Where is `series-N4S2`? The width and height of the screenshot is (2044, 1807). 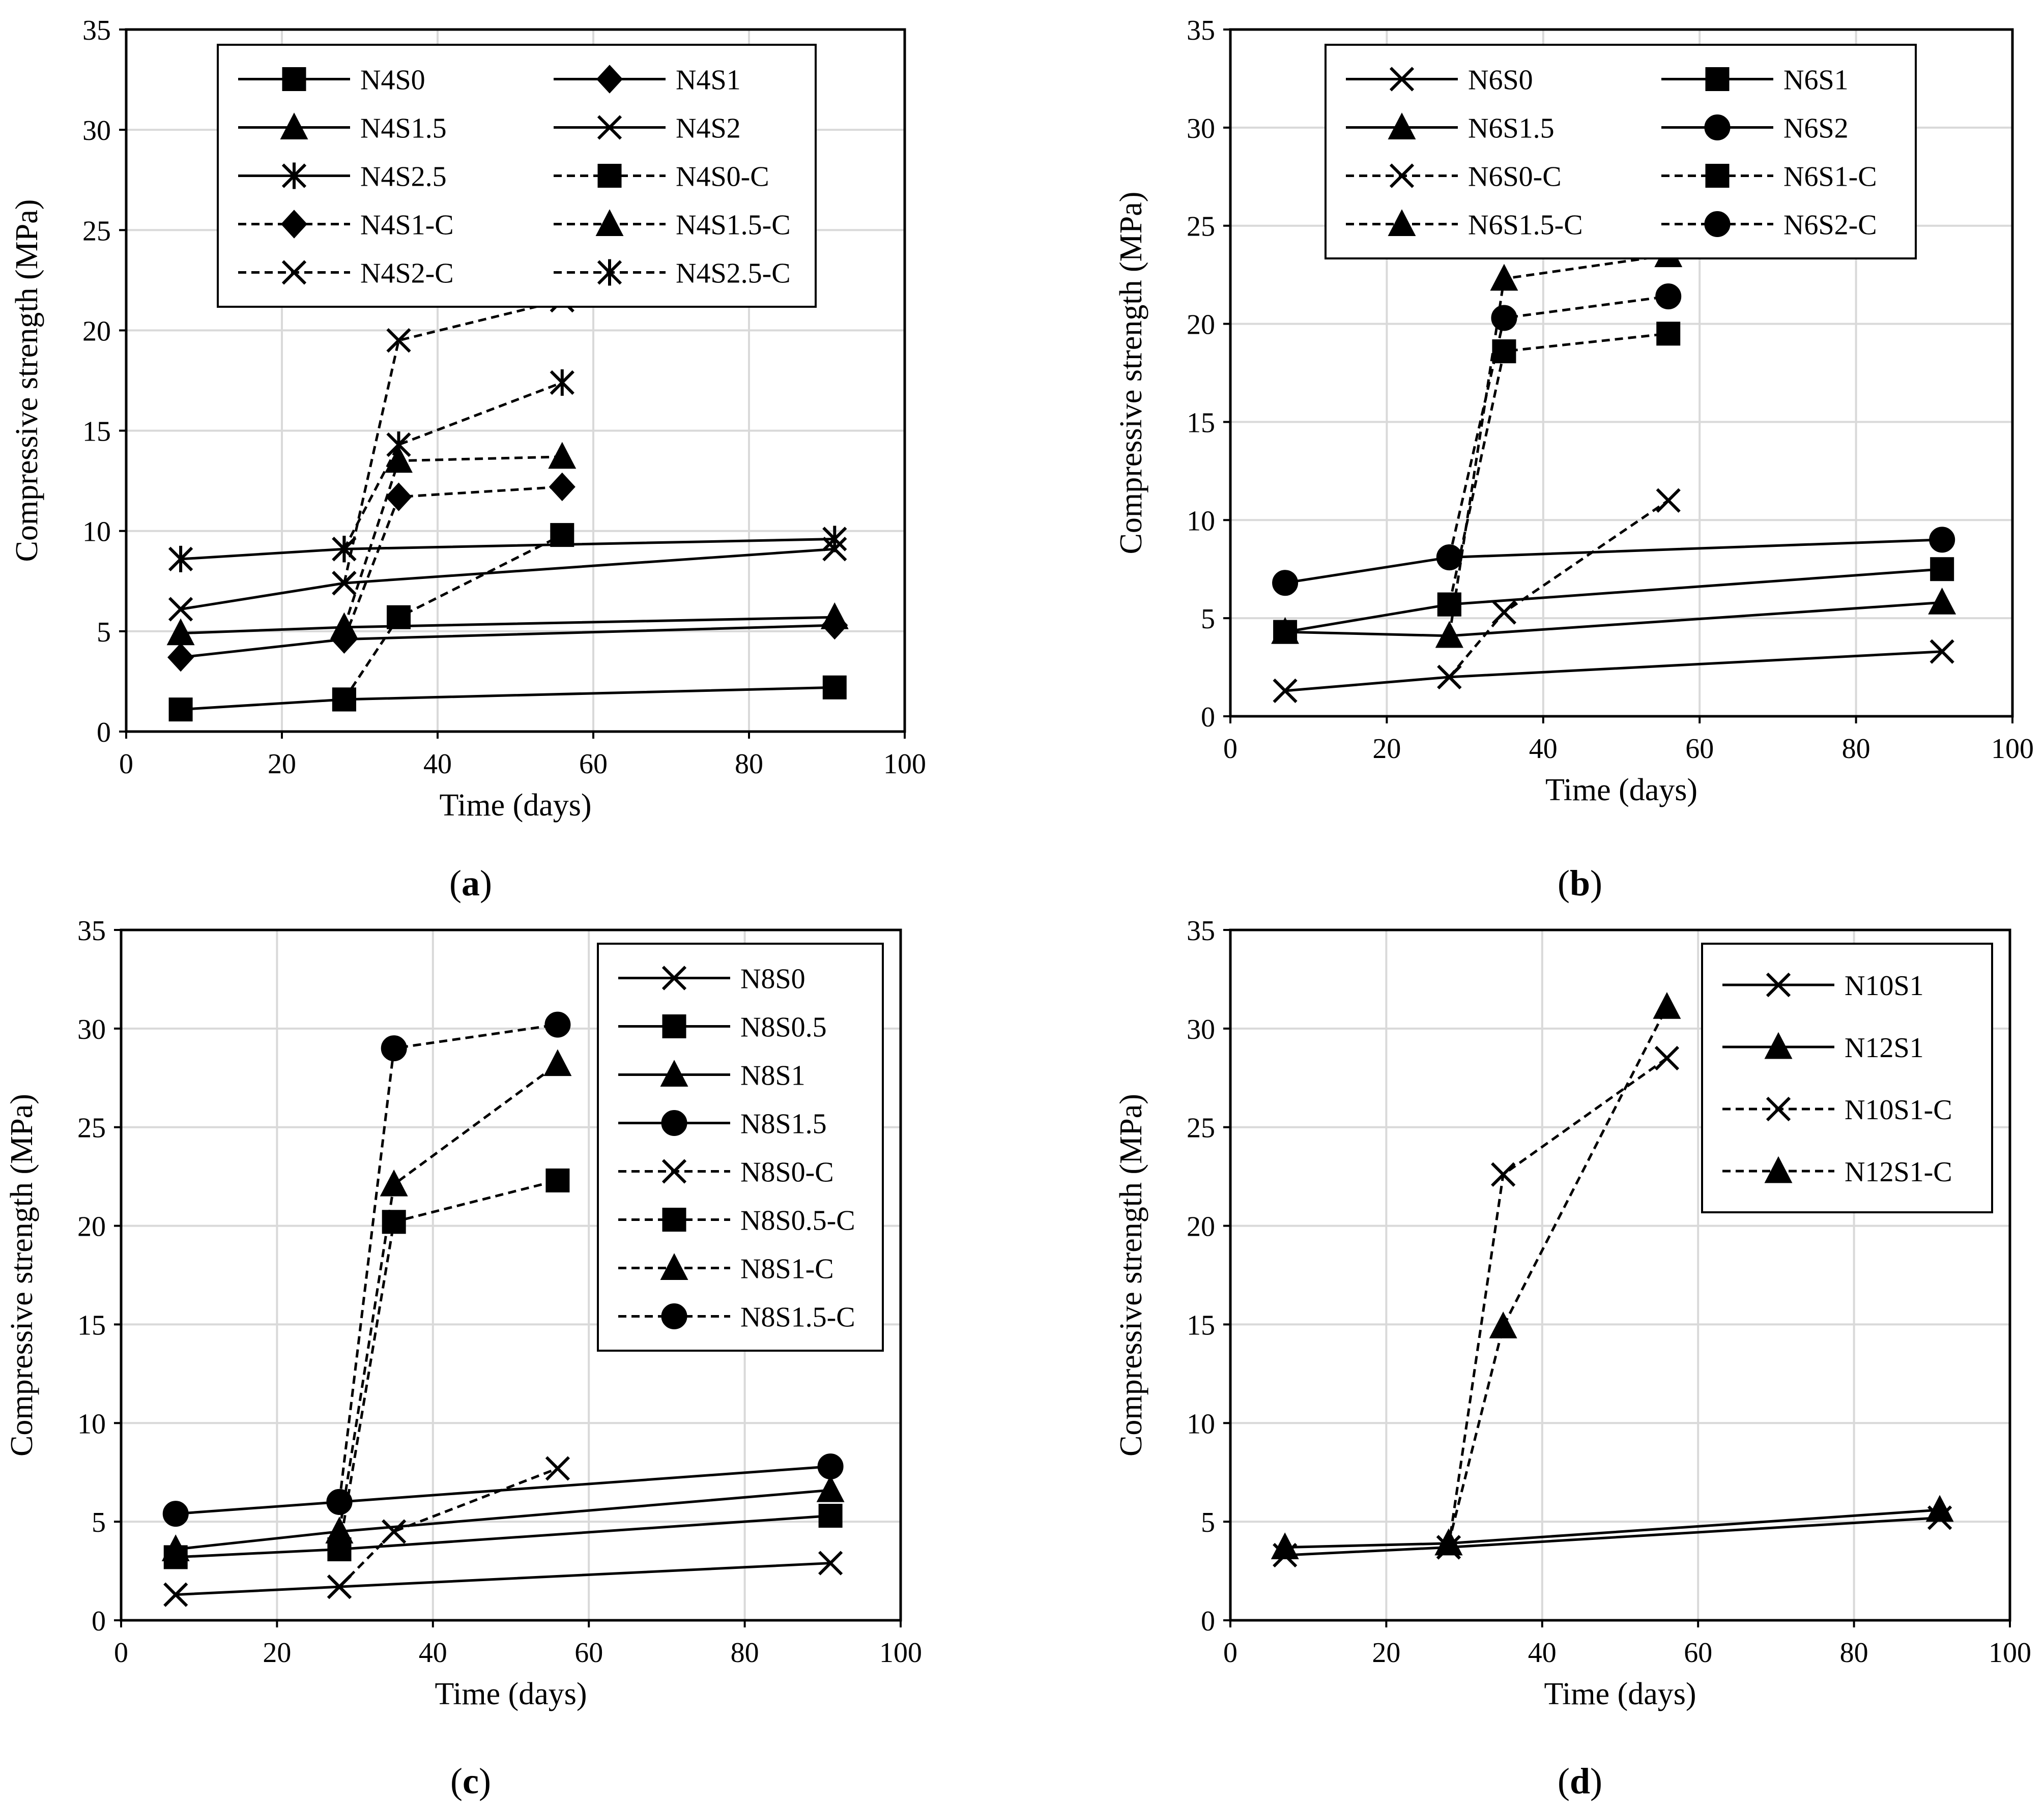 series-N4S2 is located at coordinates (507, 579).